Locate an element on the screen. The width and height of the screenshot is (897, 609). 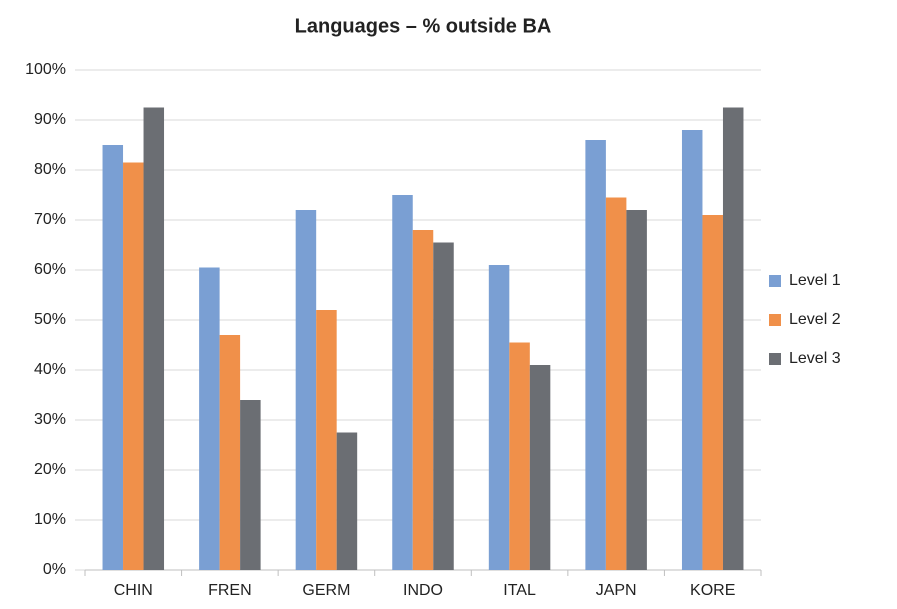
y-tick-label: 0% is located at coordinates (54, 569).